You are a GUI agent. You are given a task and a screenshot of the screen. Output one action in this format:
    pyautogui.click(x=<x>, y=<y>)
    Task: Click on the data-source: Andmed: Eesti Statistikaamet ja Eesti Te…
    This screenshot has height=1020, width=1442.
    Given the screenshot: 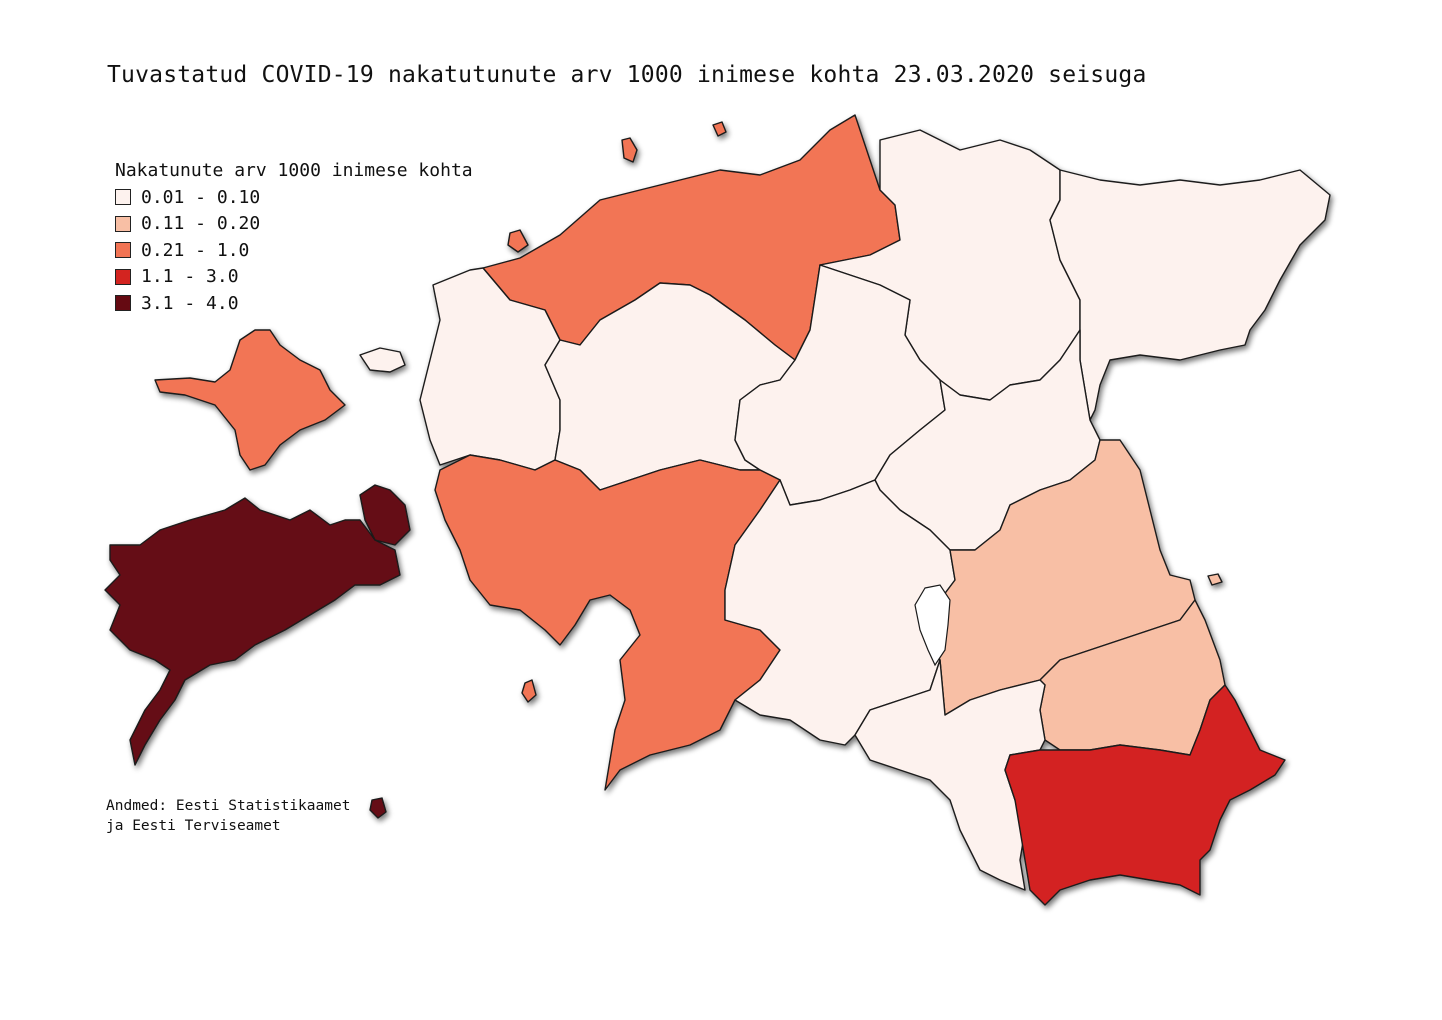 What is the action you would take?
    pyautogui.click(x=228, y=816)
    